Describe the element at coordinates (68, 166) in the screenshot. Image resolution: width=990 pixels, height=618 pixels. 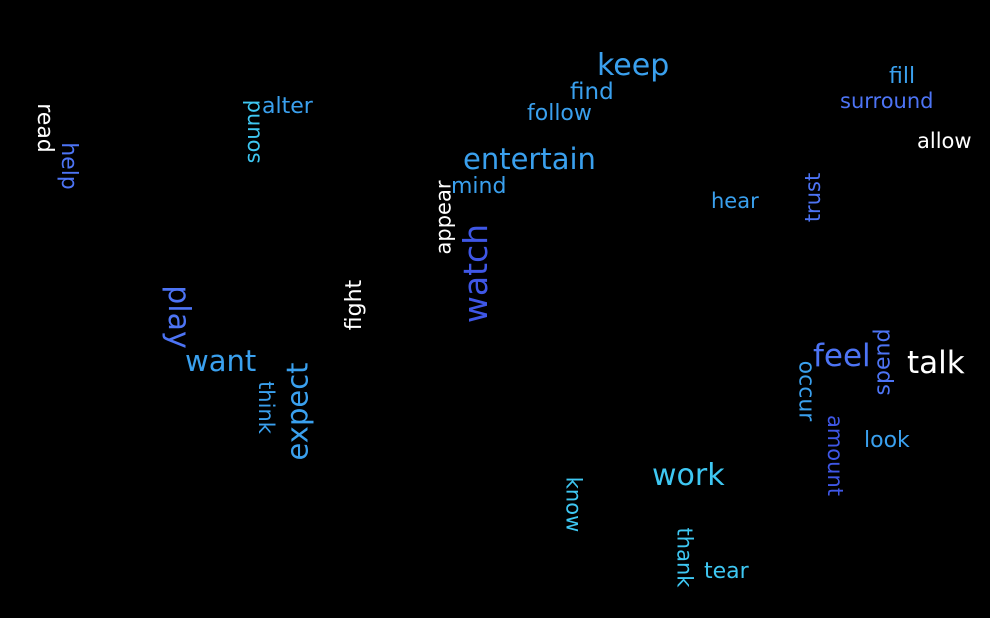
I see `word-help: help` at that location.